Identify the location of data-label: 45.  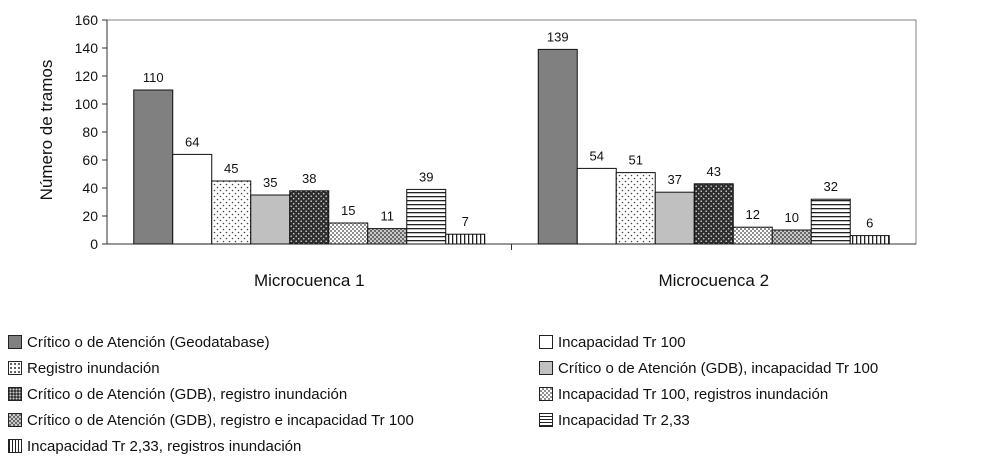
(231, 168).